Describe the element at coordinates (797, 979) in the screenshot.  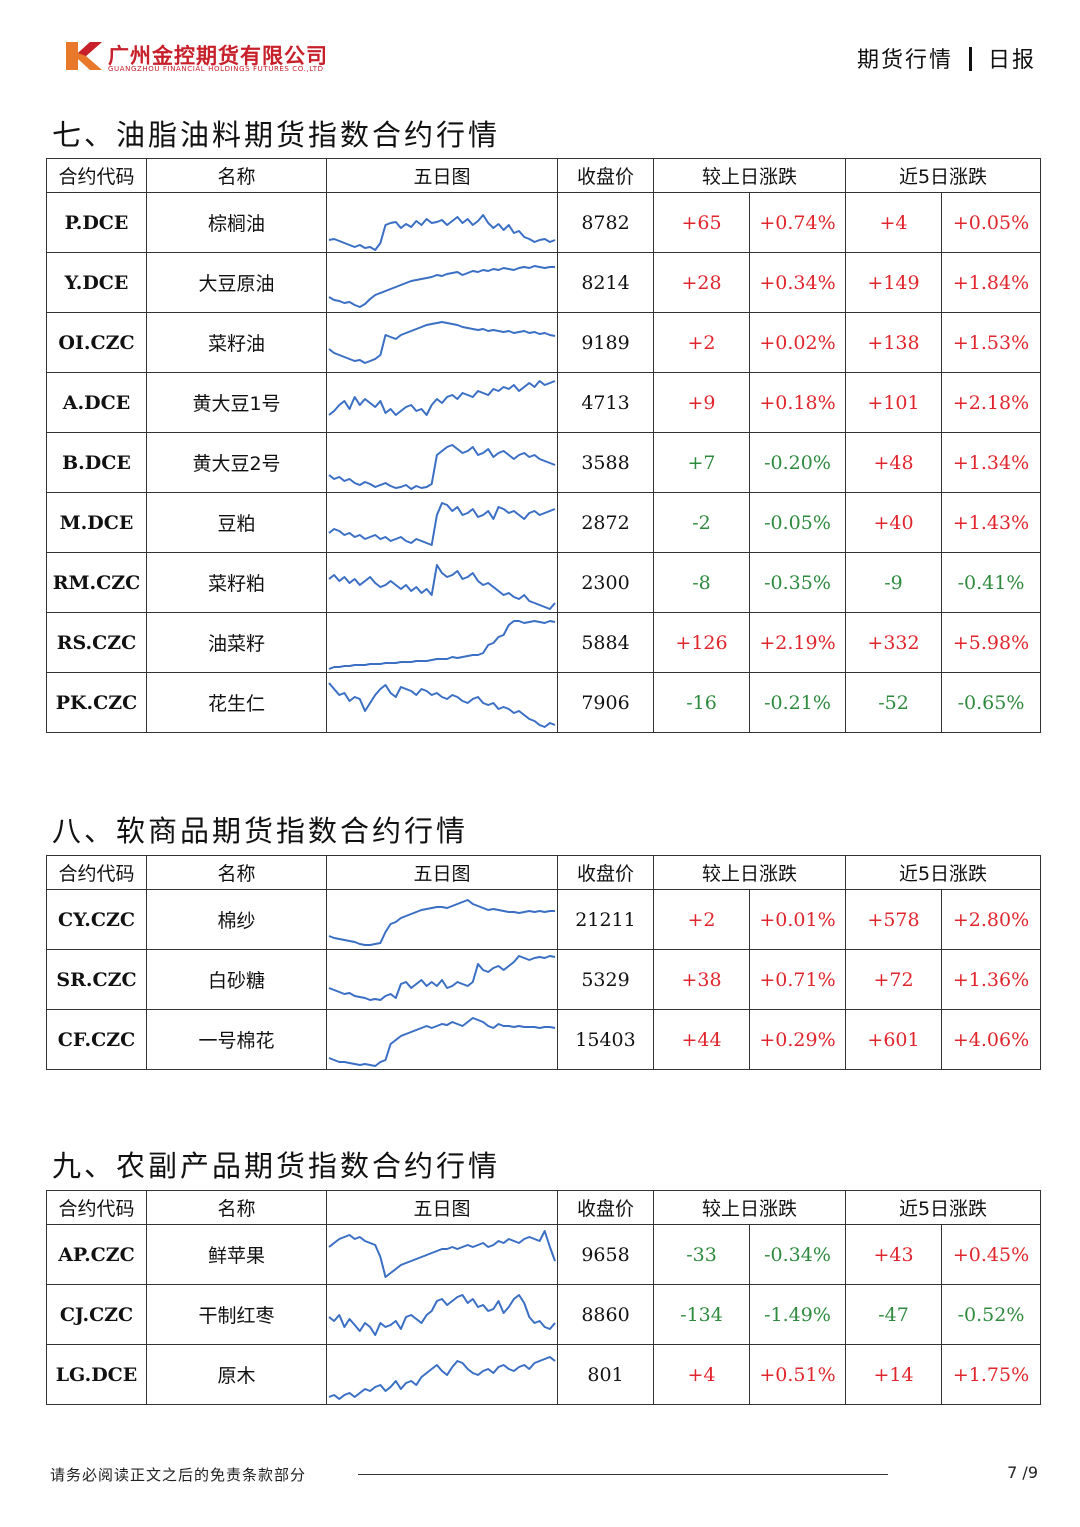
I see `day-change-pct: +0.71%` at that location.